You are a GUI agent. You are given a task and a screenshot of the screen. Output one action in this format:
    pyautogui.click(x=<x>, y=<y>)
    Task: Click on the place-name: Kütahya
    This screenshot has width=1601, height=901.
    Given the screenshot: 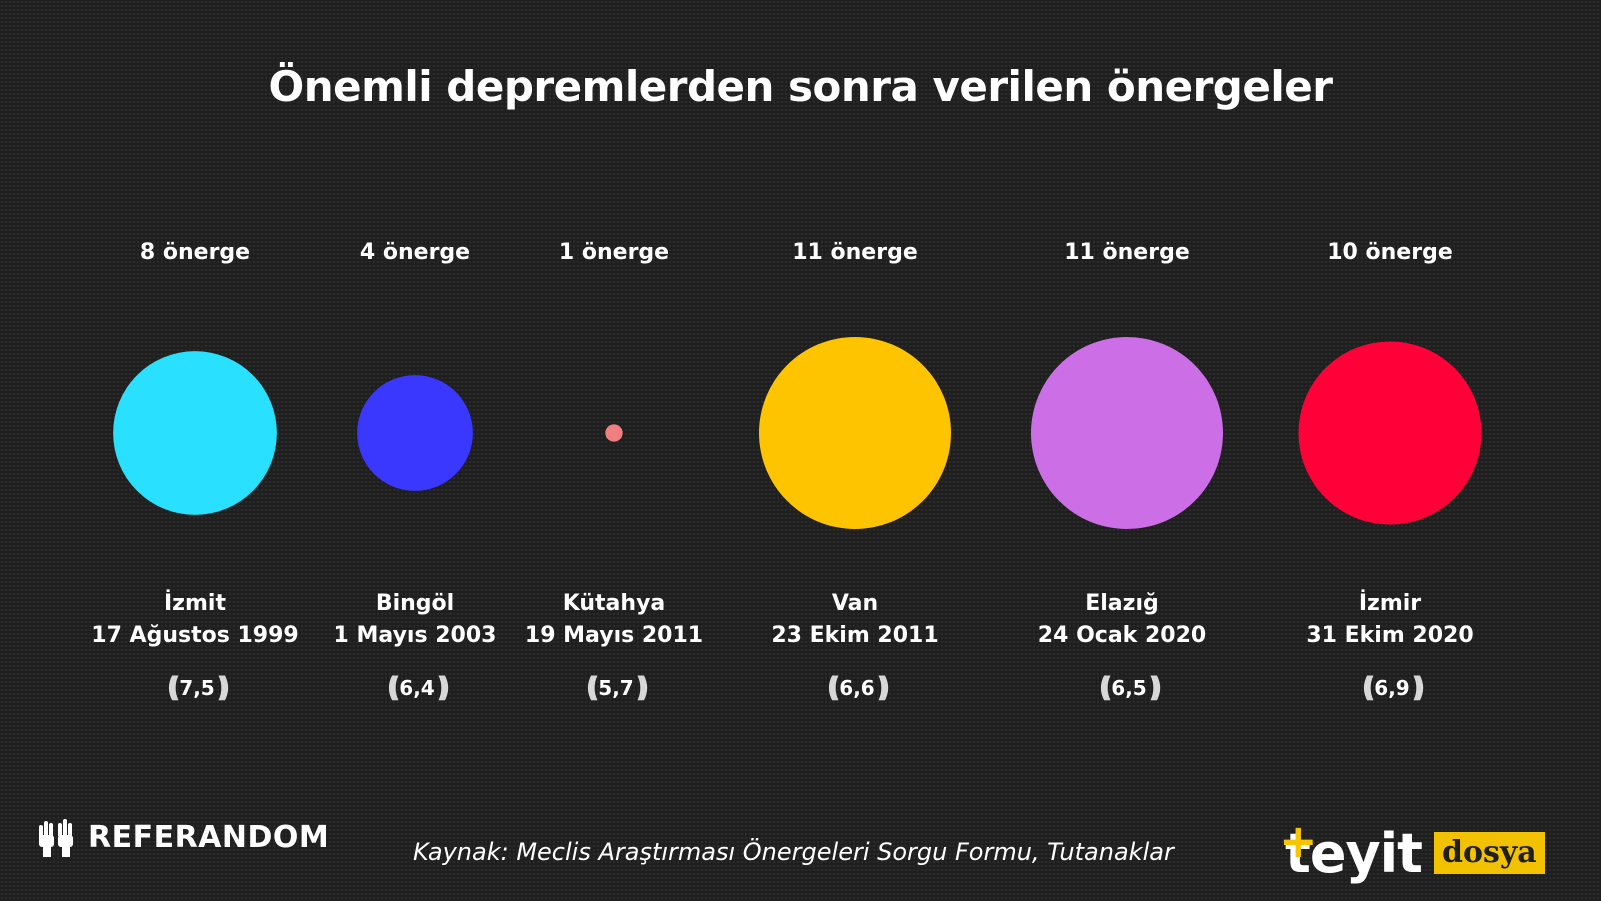 What is the action you would take?
    pyautogui.click(x=614, y=603)
    